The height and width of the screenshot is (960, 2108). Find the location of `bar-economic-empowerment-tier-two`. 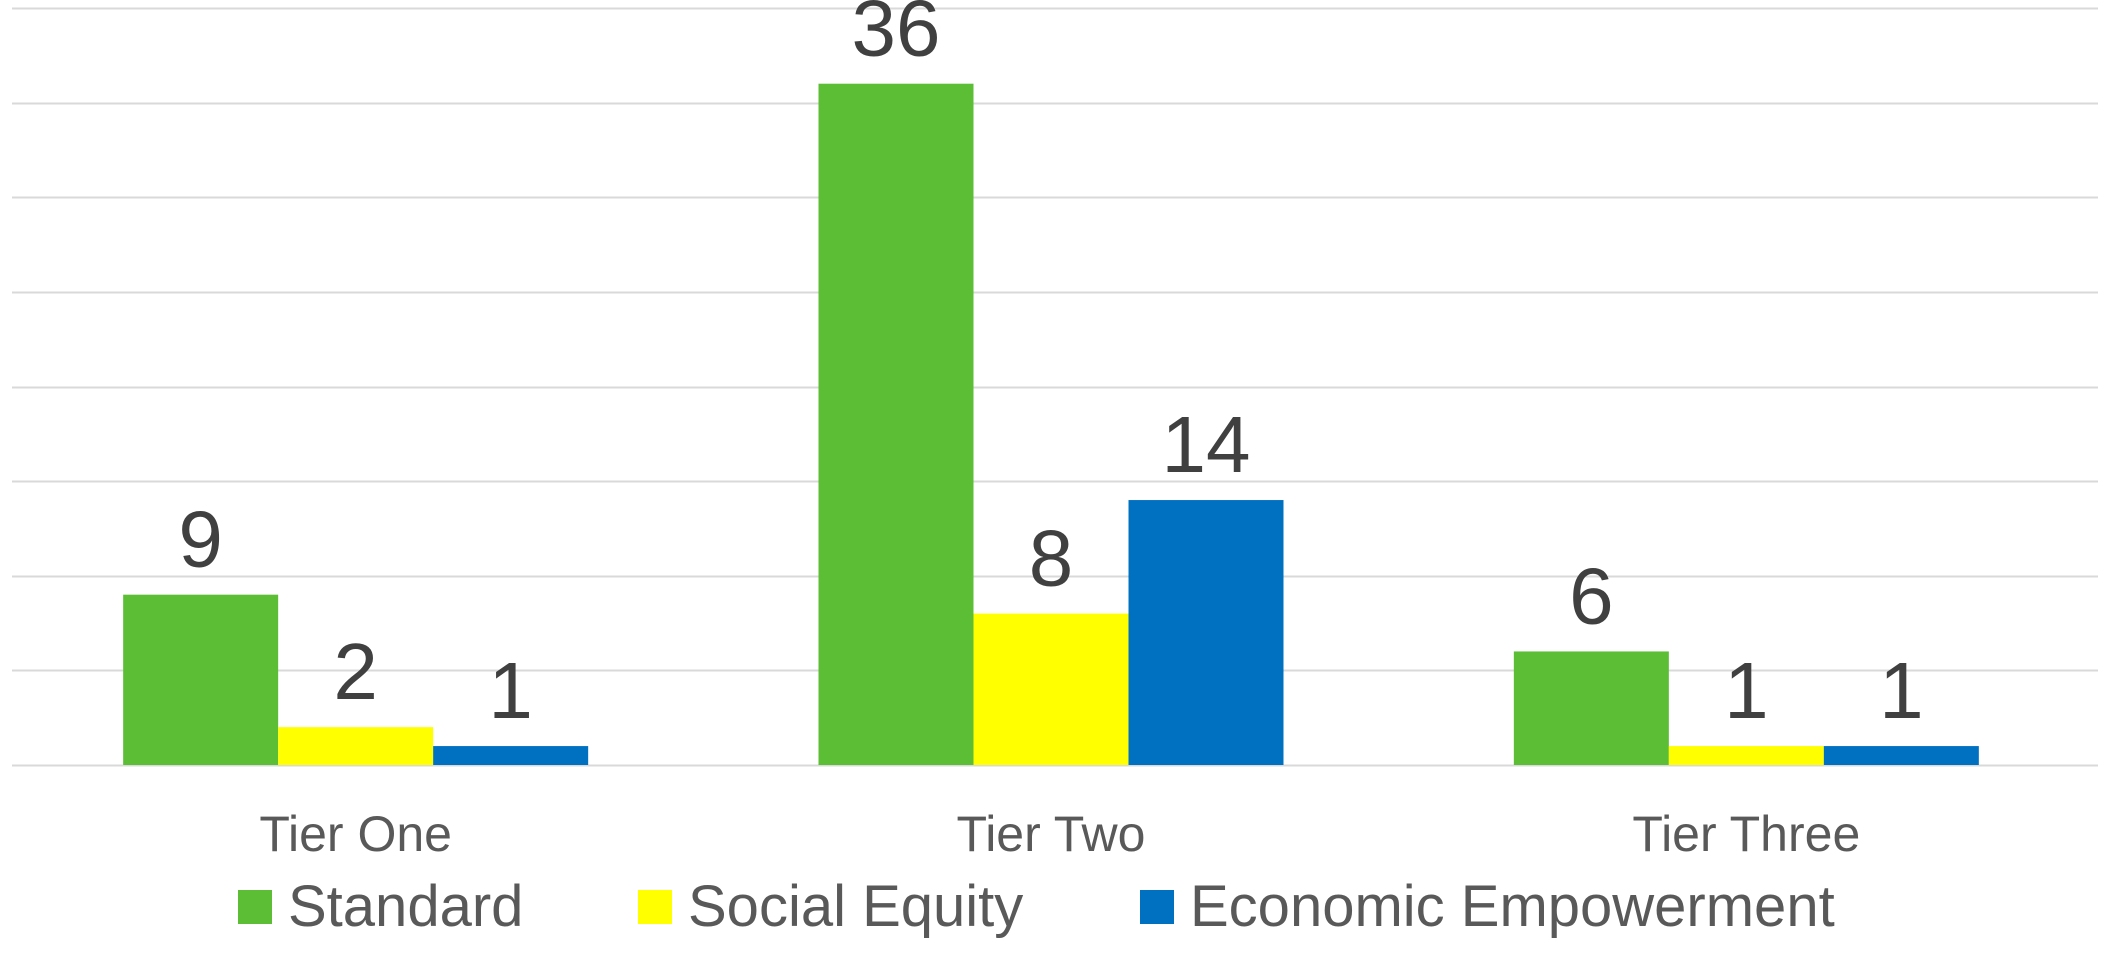

bar-economic-empowerment-tier-two is located at coordinates (1206, 632).